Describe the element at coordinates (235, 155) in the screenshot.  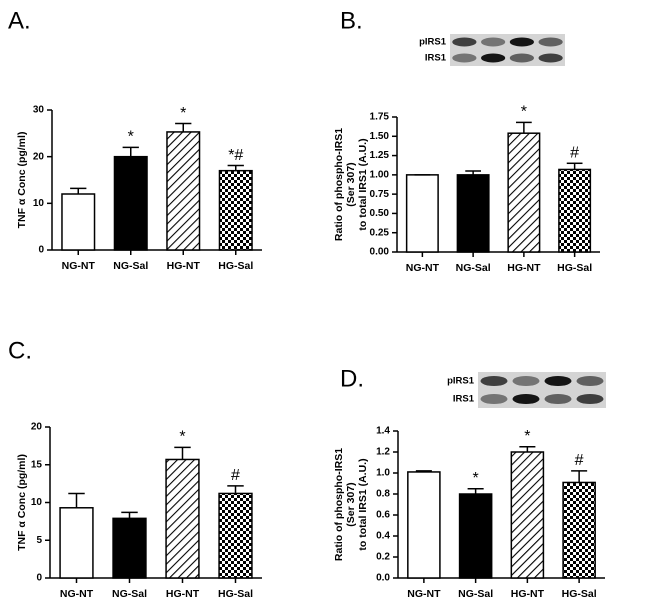
I see `significance-marker: *#` at that location.